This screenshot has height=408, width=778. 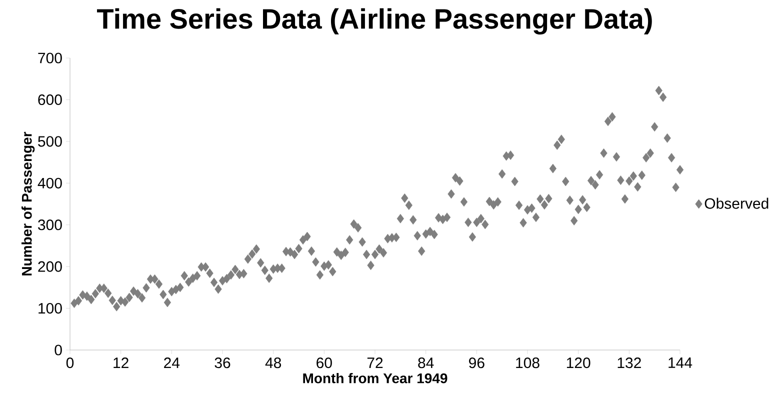 I want to click on x-tick-label: 132, so click(x=629, y=363).